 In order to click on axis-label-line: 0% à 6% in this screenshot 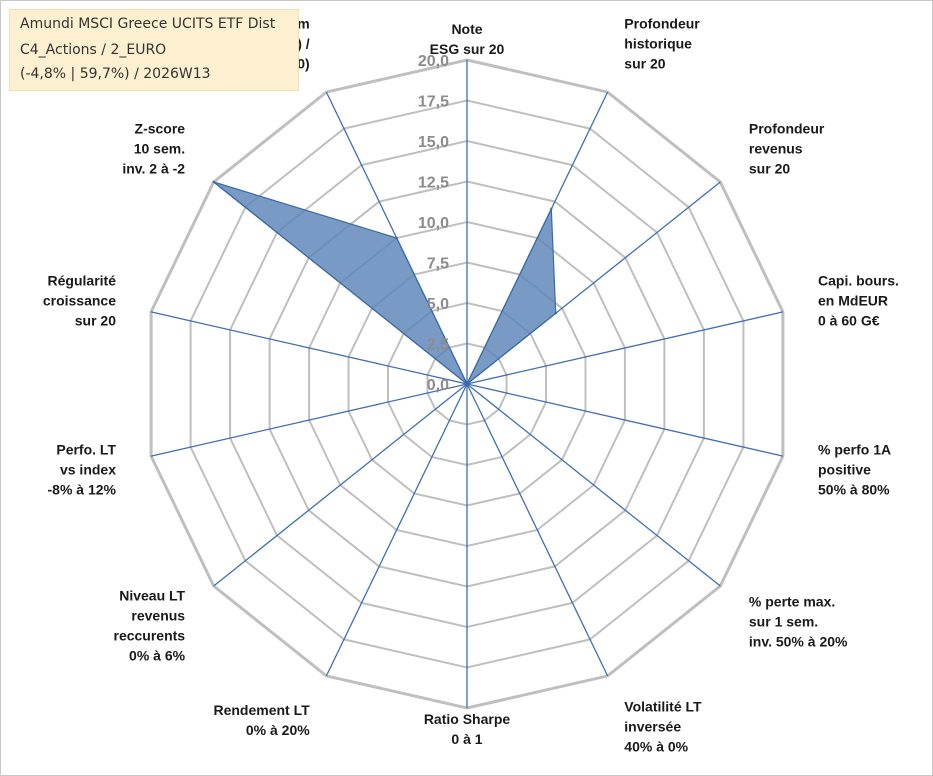, I will do `click(157, 656)`.